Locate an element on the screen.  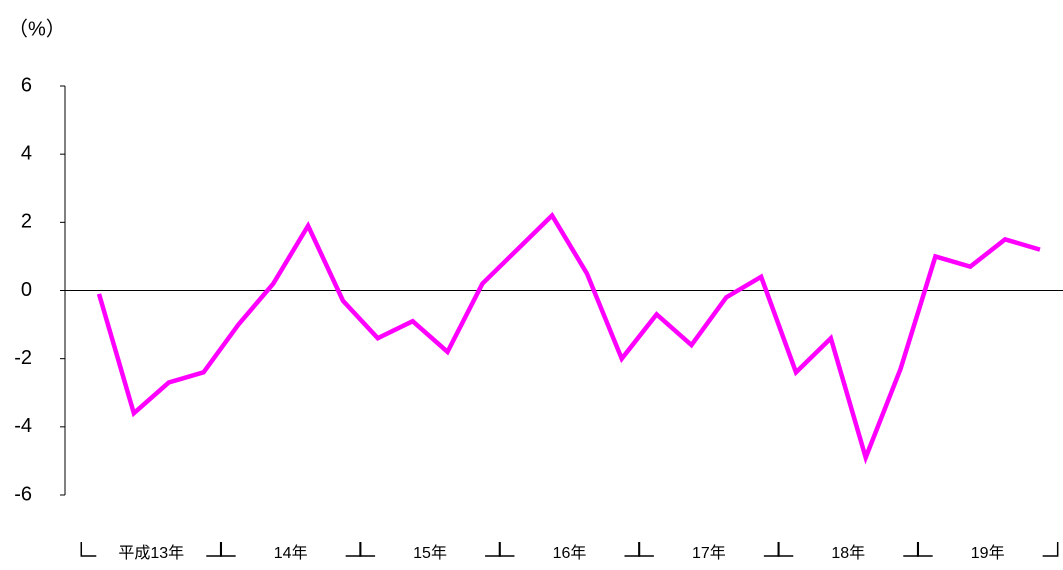
y-tick-label: -2 is located at coordinates (23, 358).